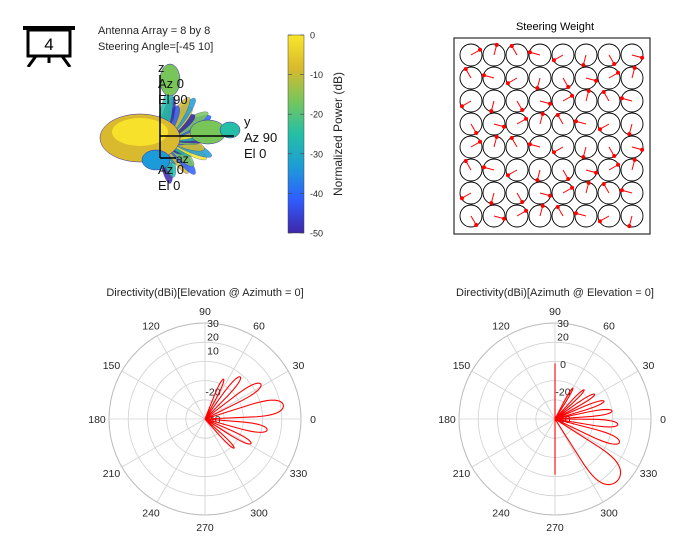 The image size is (692, 546). I want to click on y-axis-el: El 0, so click(255, 153).